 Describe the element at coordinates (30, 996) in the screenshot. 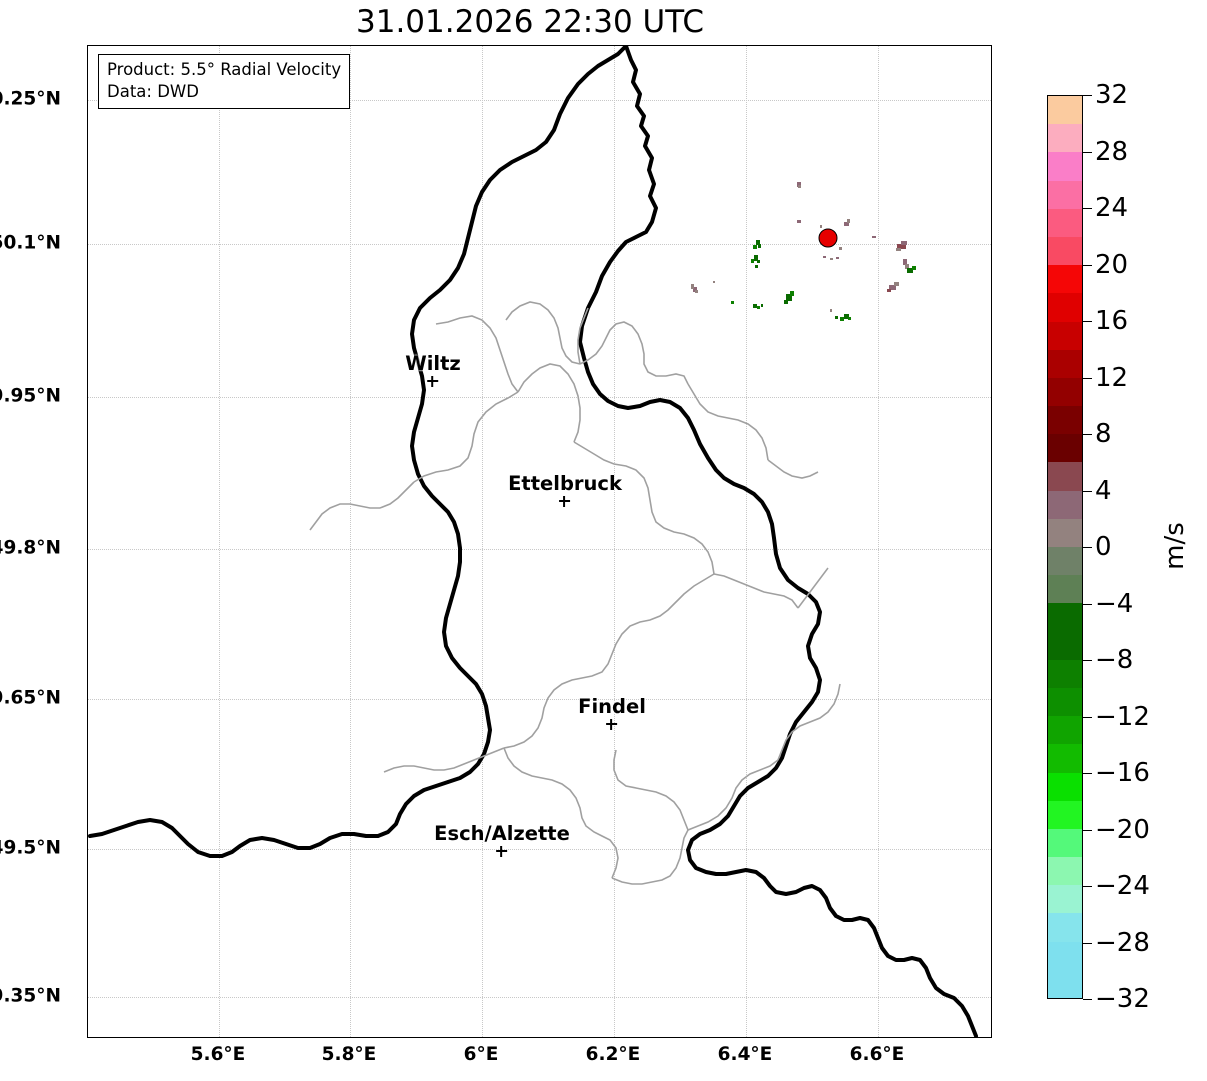

I see `y-axis-tick-label: 49.35°N` at that location.